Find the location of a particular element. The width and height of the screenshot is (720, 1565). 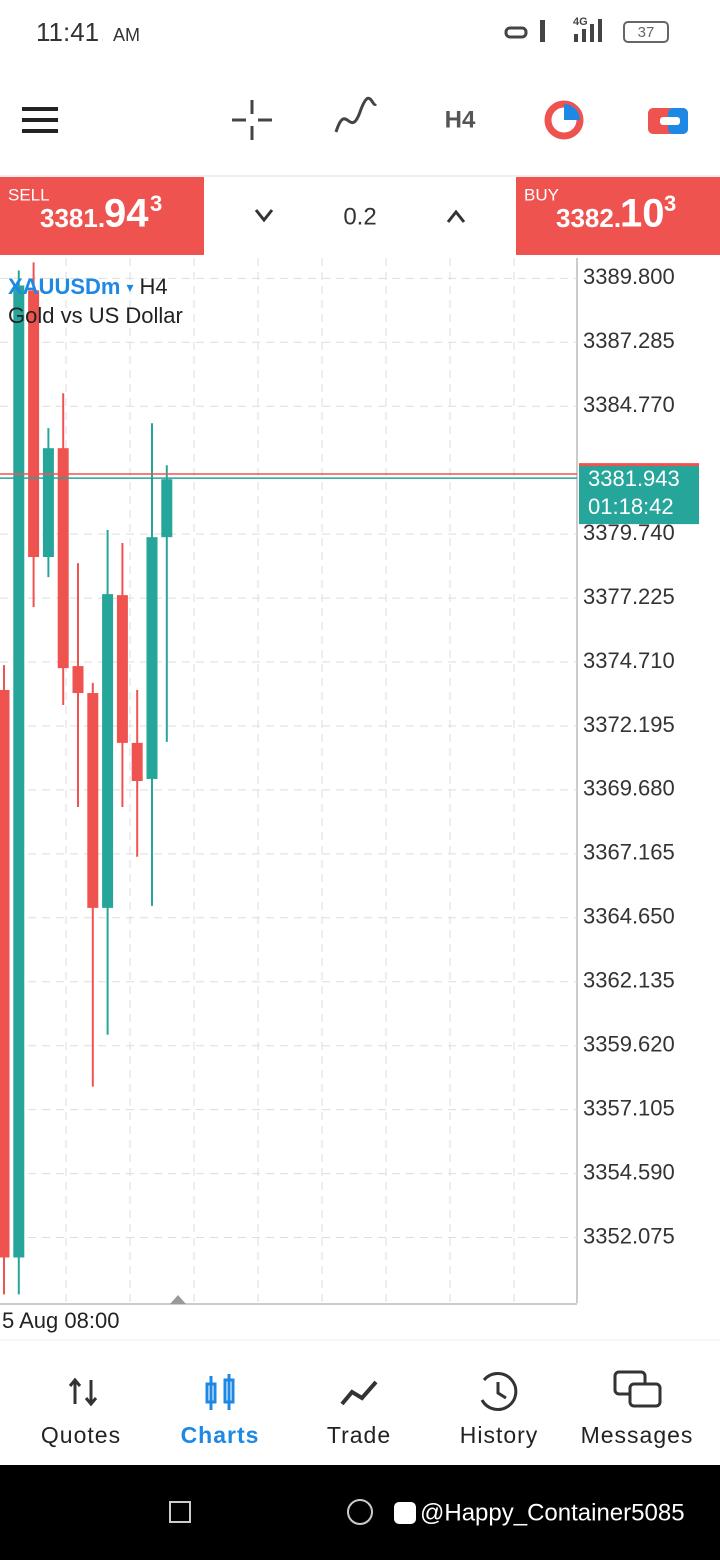

buy-label: BUY is located at coordinates (541, 194).